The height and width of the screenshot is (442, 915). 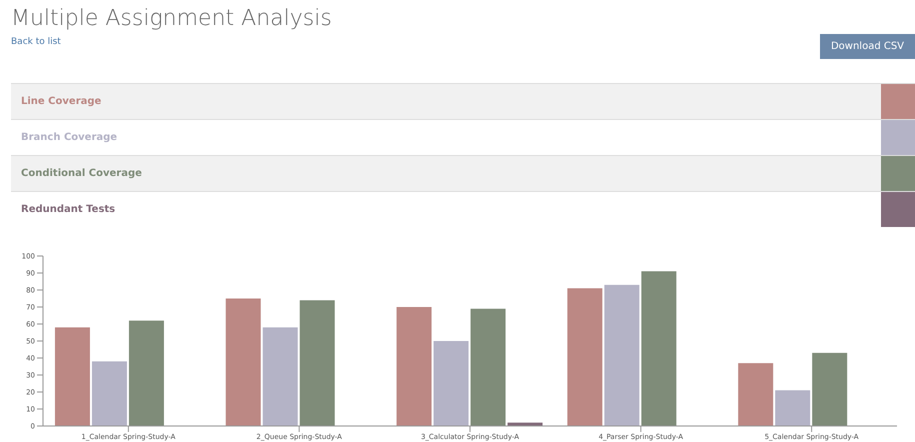 I want to click on text: Line Coverage, so click(x=61, y=101).